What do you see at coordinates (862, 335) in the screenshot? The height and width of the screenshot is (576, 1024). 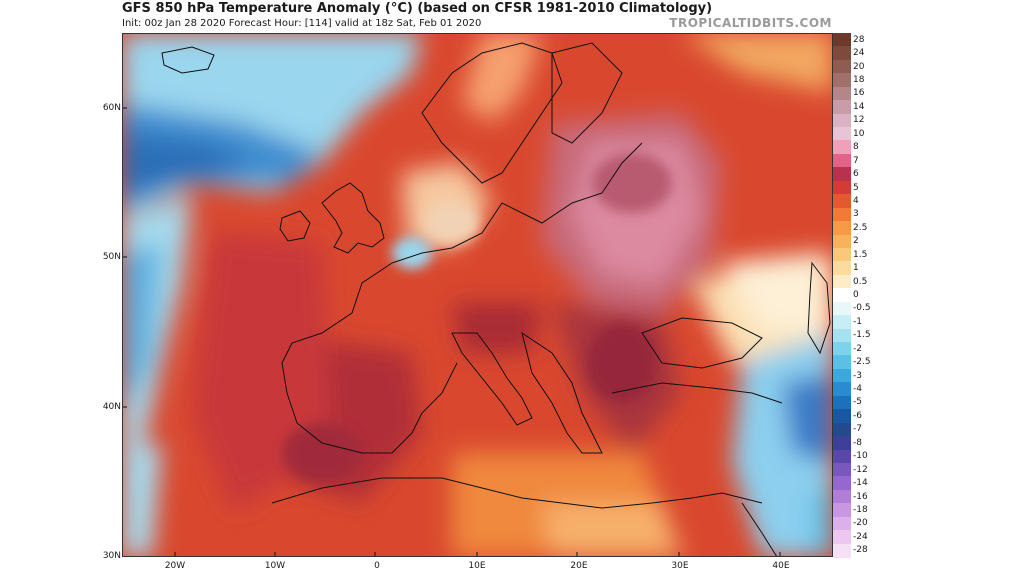 I see `colorbar-tick-label: -1.5` at bounding box center [862, 335].